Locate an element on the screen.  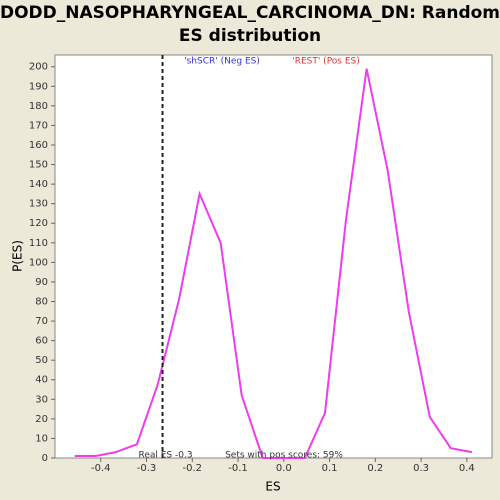
x-tick-label: -0.2 is located at coordinates (193, 468).